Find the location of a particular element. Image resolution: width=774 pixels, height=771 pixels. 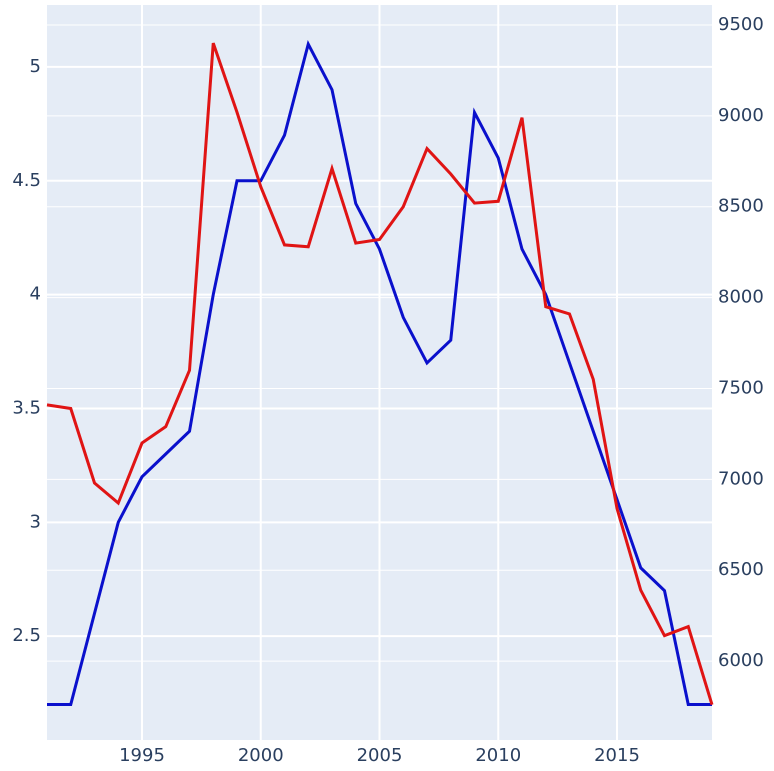

y-tick-label: 4.5 is located at coordinates (26, 180).